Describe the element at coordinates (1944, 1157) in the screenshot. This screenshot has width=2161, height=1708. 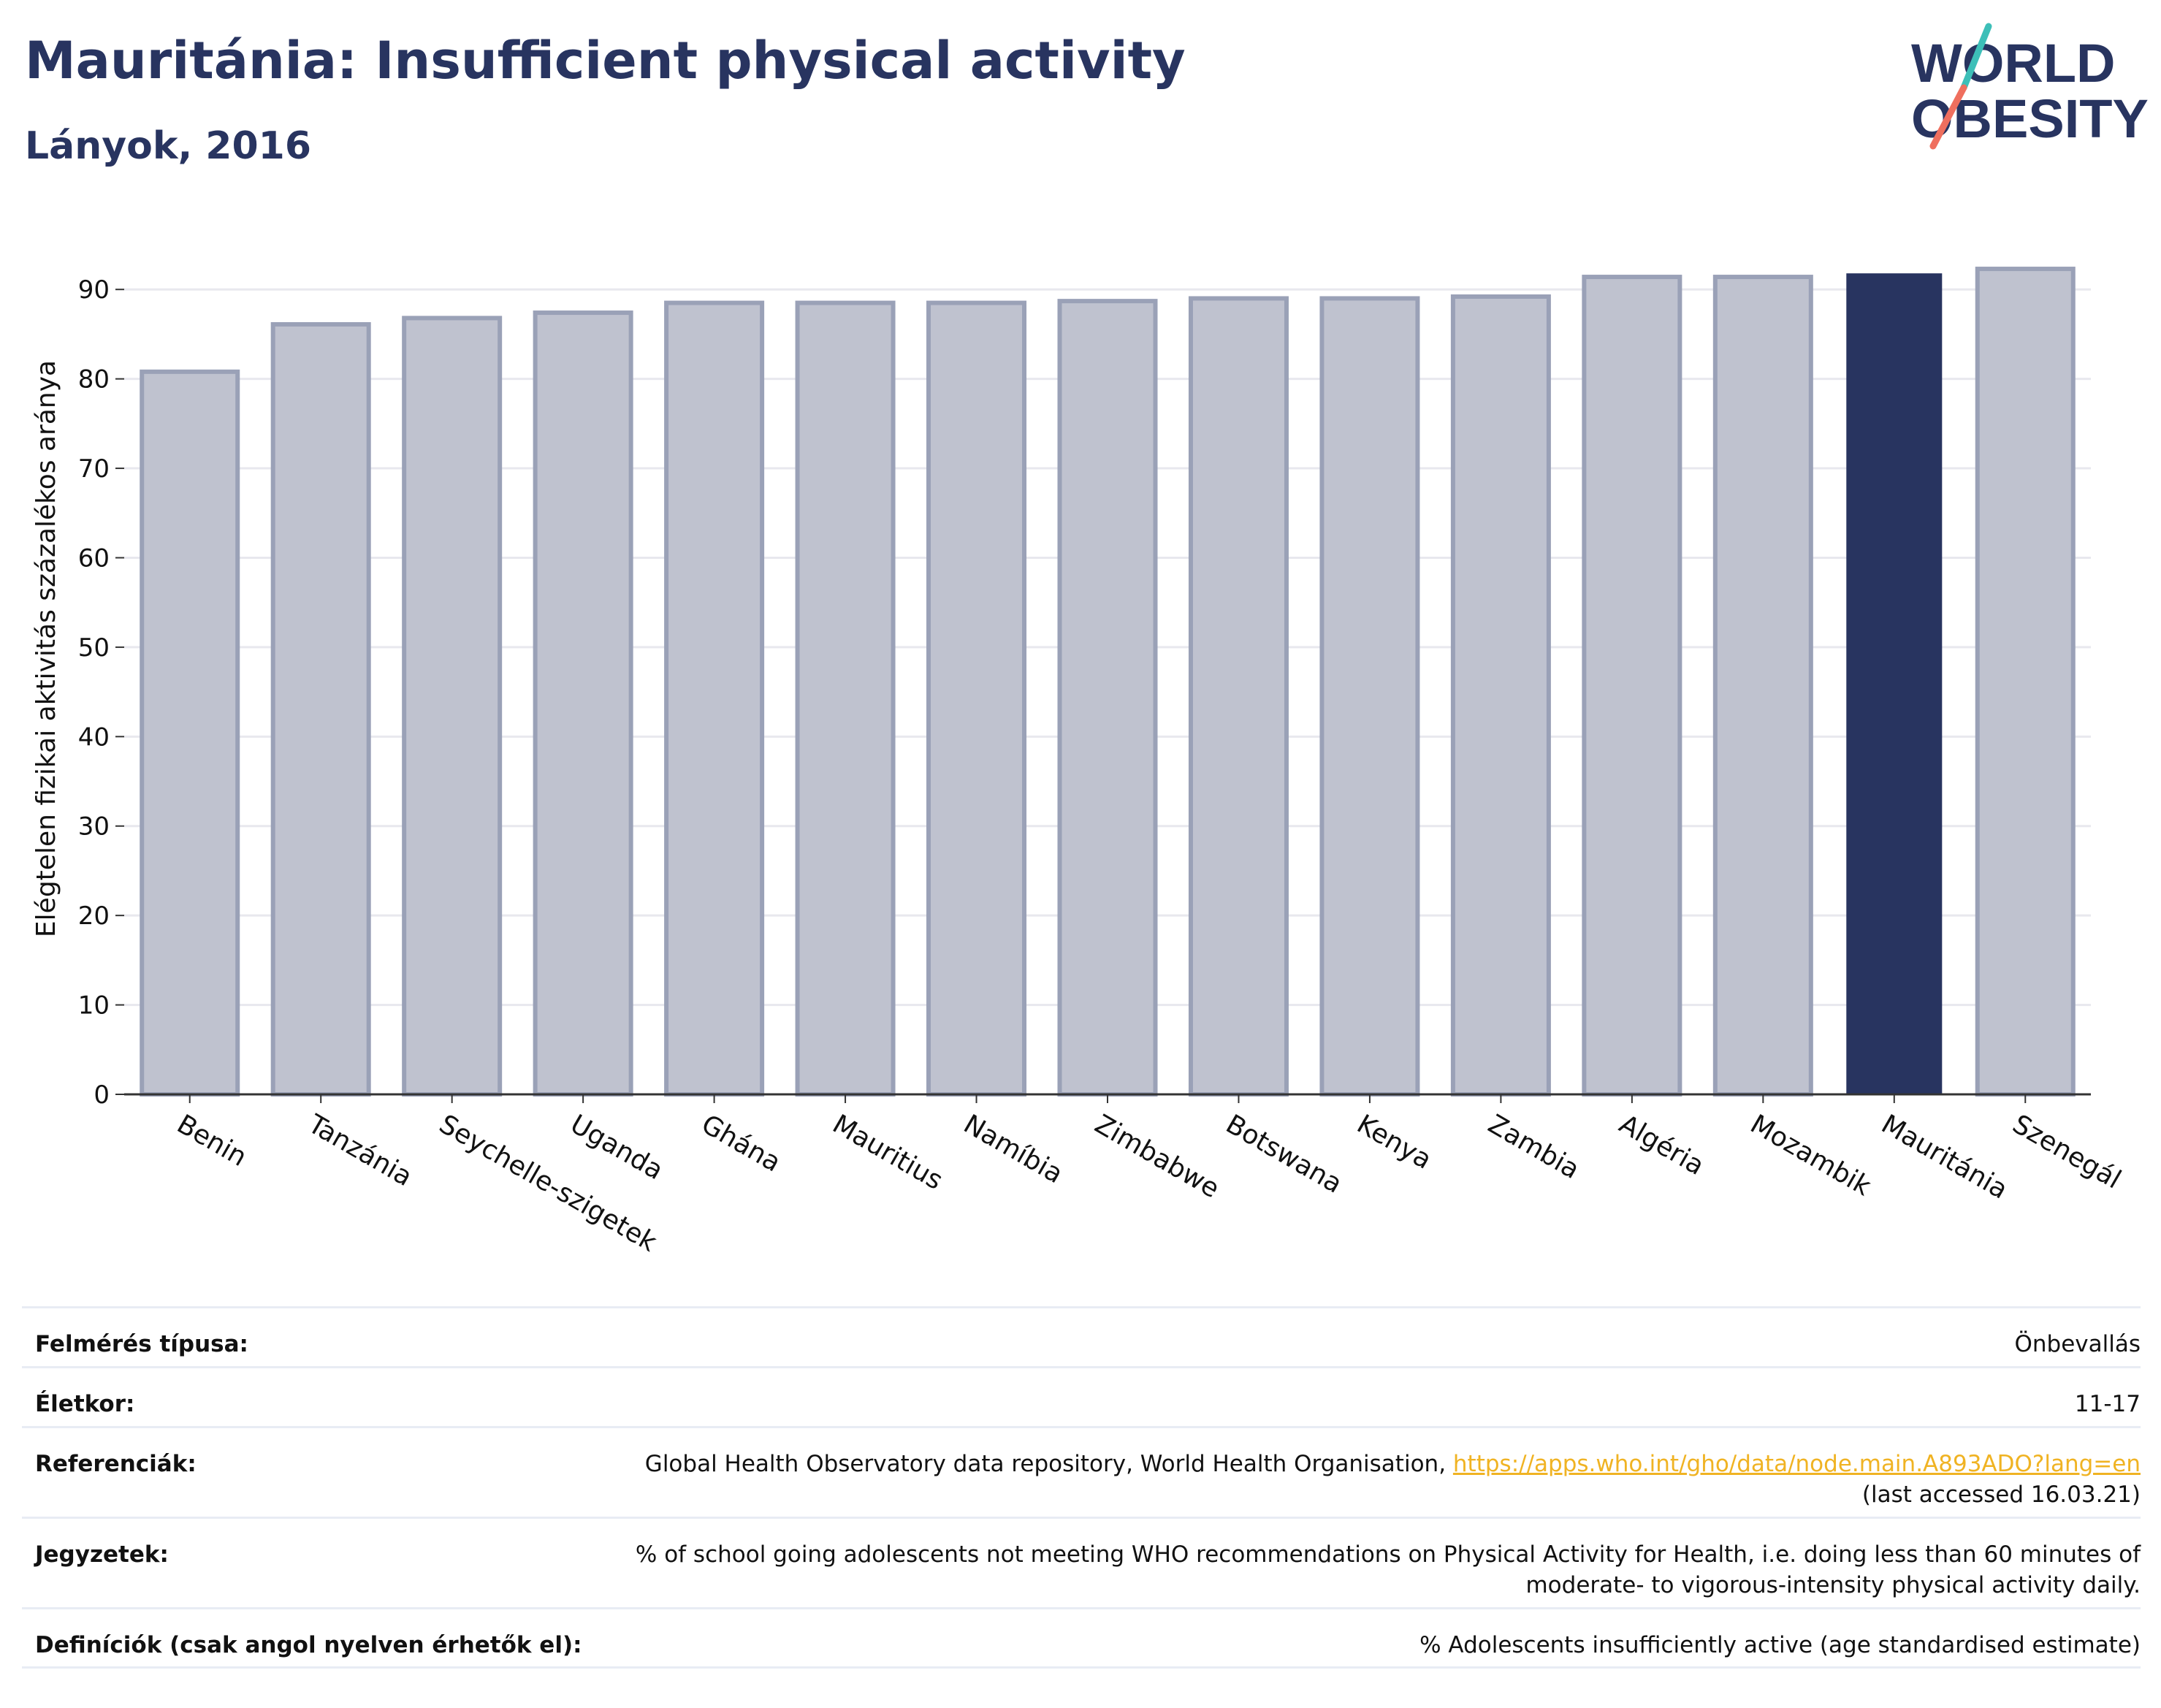
I see `x-tick-label: Mauritánia` at that location.